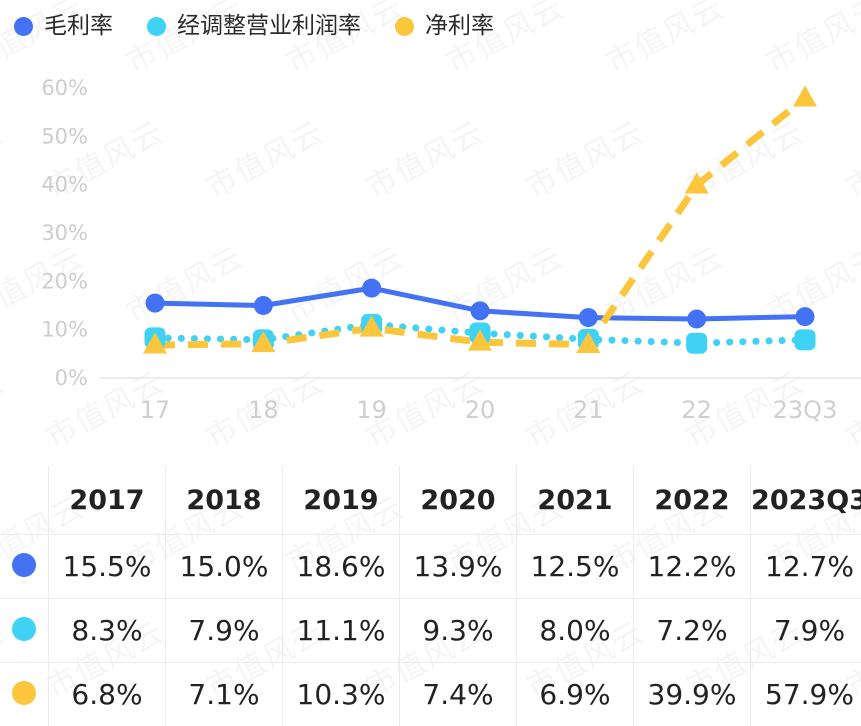  Describe the element at coordinates (480, 410) in the screenshot. I see `x-axis-tick-label: 20` at that location.